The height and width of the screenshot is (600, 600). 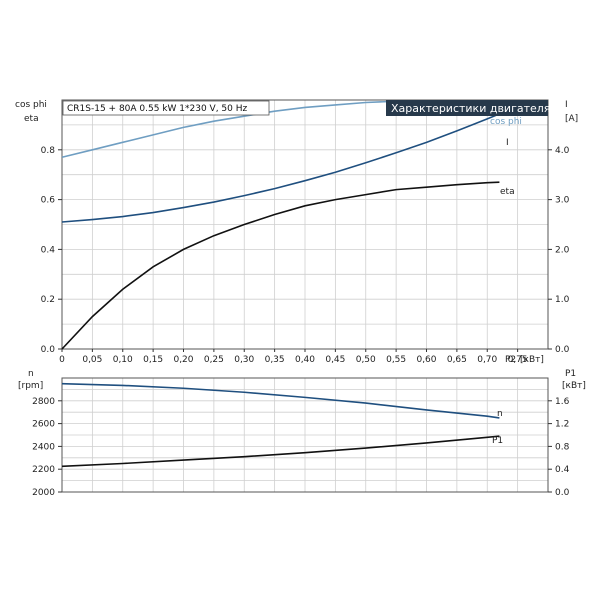 What do you see at coordinates (280, 451) in the screenshot?
I see `series-line-p1` at bounding box center [280, 451].